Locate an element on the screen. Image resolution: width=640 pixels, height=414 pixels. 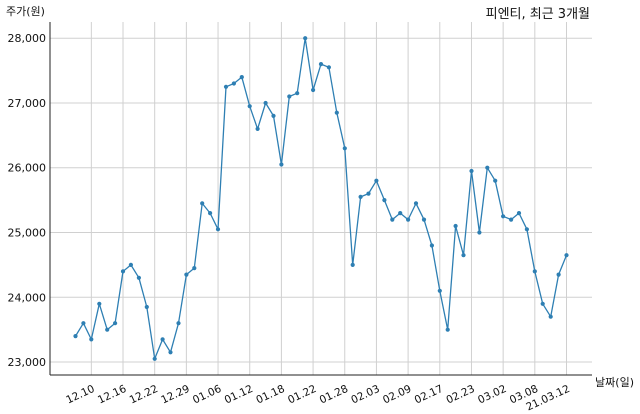
x-tick-label: 02.17 is located at coordinates (429, 395).